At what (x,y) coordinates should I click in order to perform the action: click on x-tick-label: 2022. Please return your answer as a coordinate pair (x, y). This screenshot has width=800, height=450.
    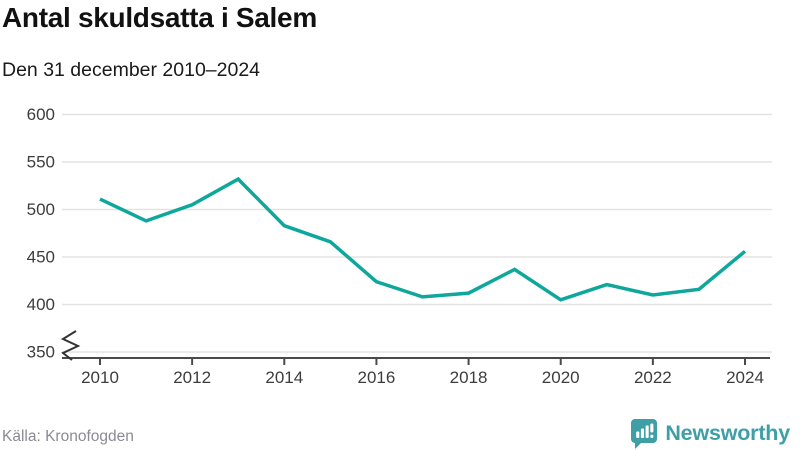
    Looking at the image, I should click on (653, 377).